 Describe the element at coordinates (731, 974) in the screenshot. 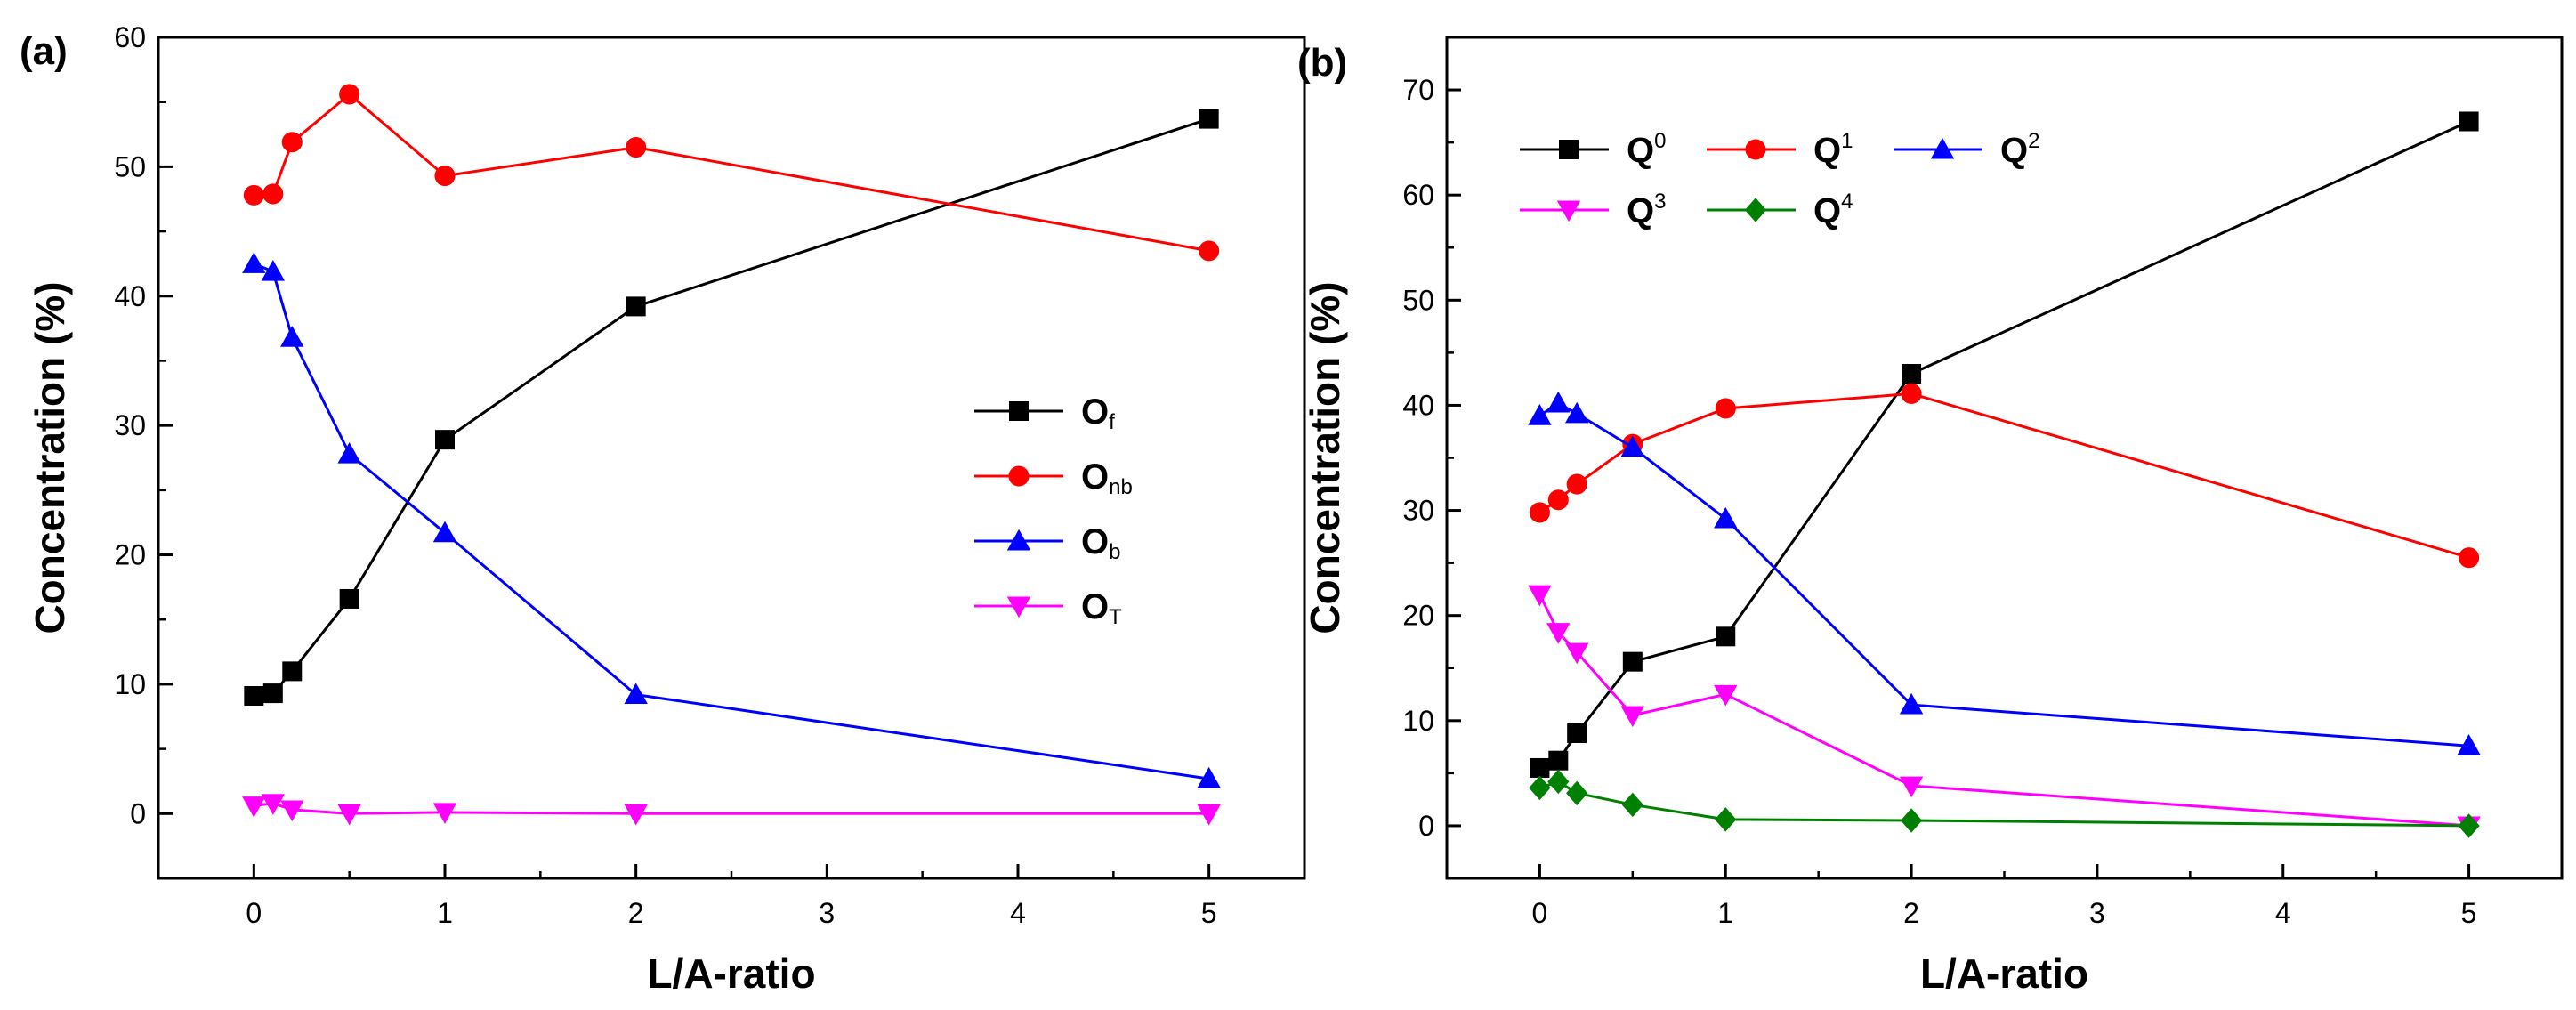

I see `x-axis-title: L/A-ratio` at that location.